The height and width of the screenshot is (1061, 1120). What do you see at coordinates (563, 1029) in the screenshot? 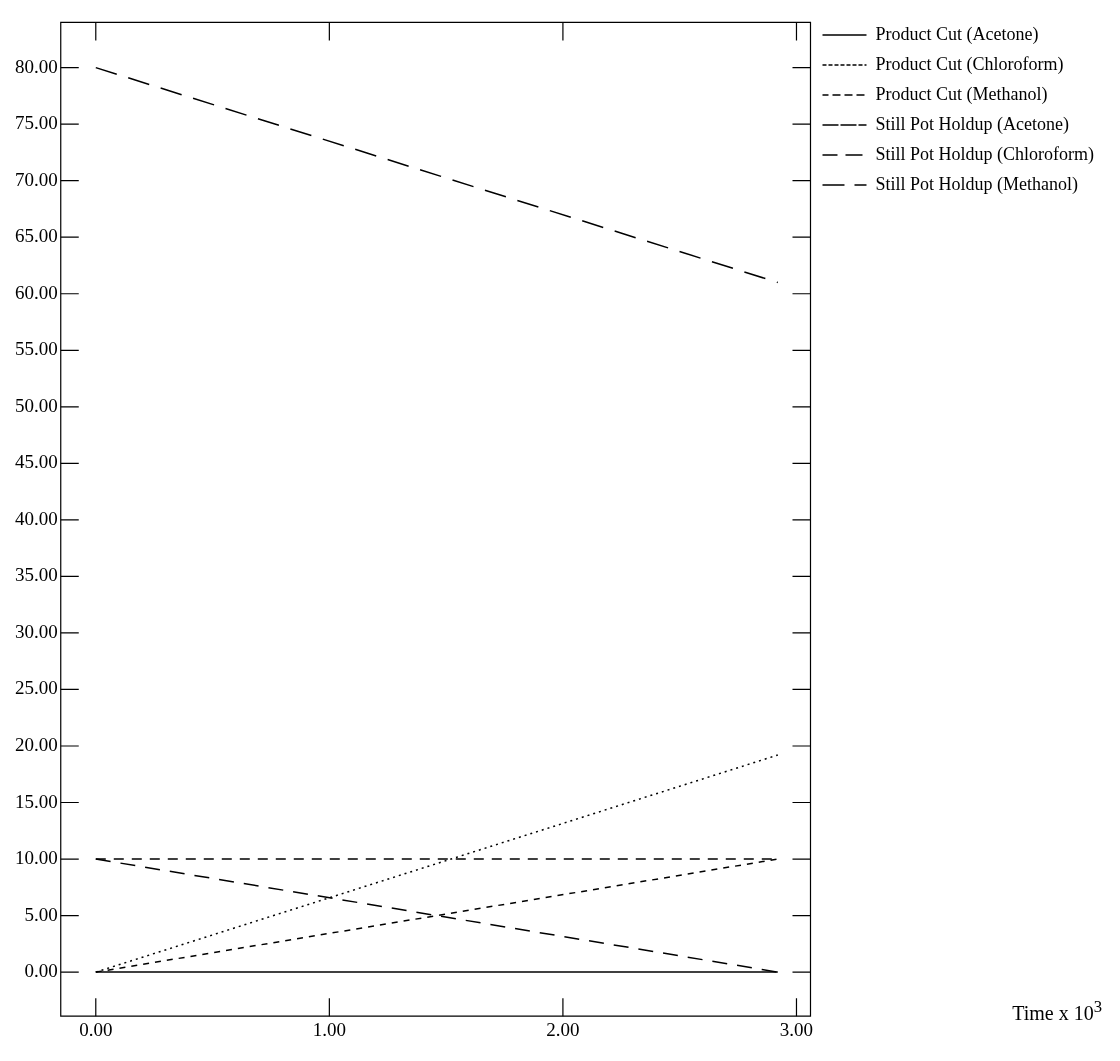
I see `x-tick-label: 2.00` at bounding box center [563, 1029].